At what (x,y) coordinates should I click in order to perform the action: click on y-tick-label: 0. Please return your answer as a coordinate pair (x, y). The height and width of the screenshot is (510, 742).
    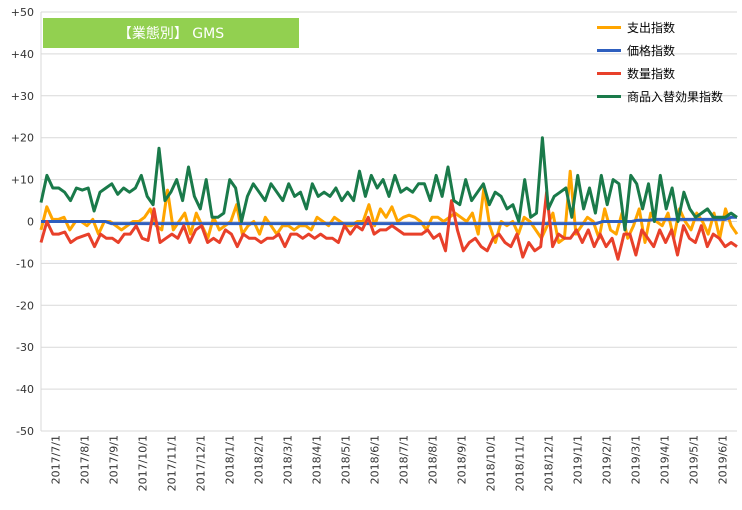
    Looking at the image, I should click on (30, 222).